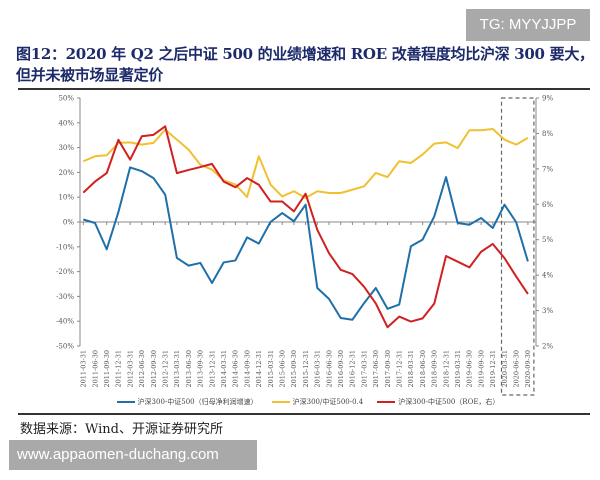 The width and height of the screenshot is (600, 480). What do you see at coordinates (376, 368) in the screenshot?
I see `x-tick-label: 2017-06-30` at bounding box center [376, 368].